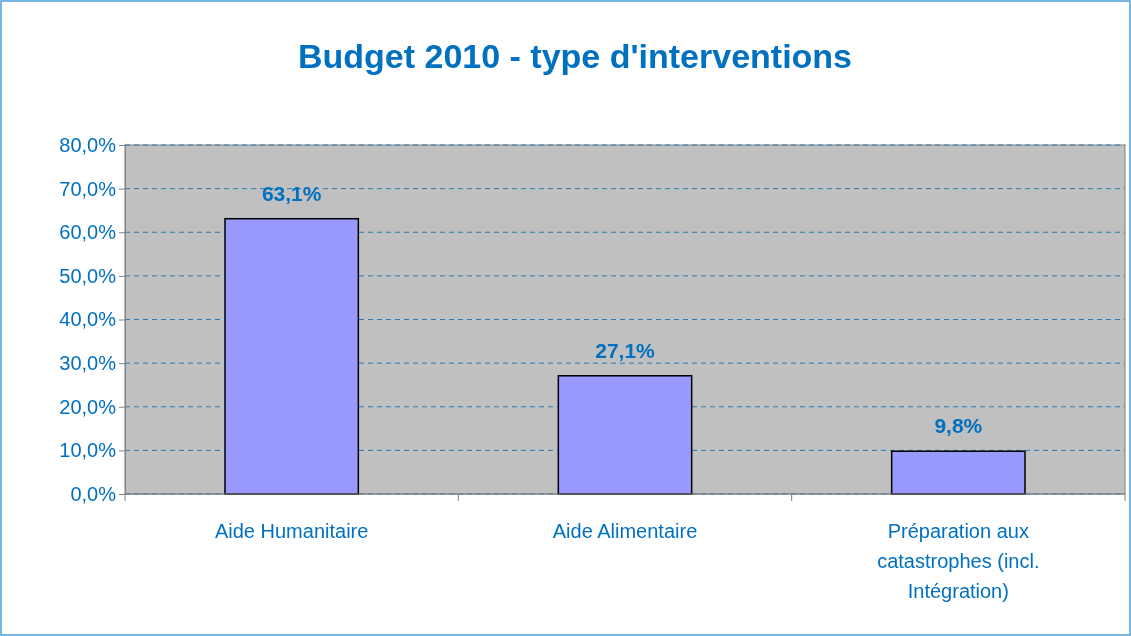 The width and height of the screenshot is (1131, 636). Describe the element at coordinates (958, 426) in the screenshot. I see `data-label: 9,8%` at that location.